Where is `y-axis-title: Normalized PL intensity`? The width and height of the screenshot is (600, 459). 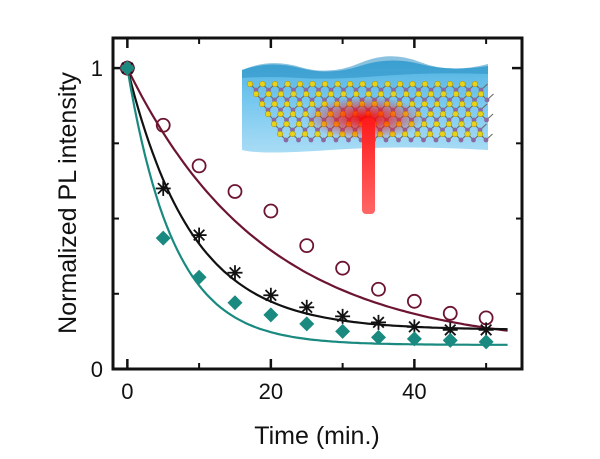 y-axis-title: Normalized PL intensity is located at coordinates (68, 203).